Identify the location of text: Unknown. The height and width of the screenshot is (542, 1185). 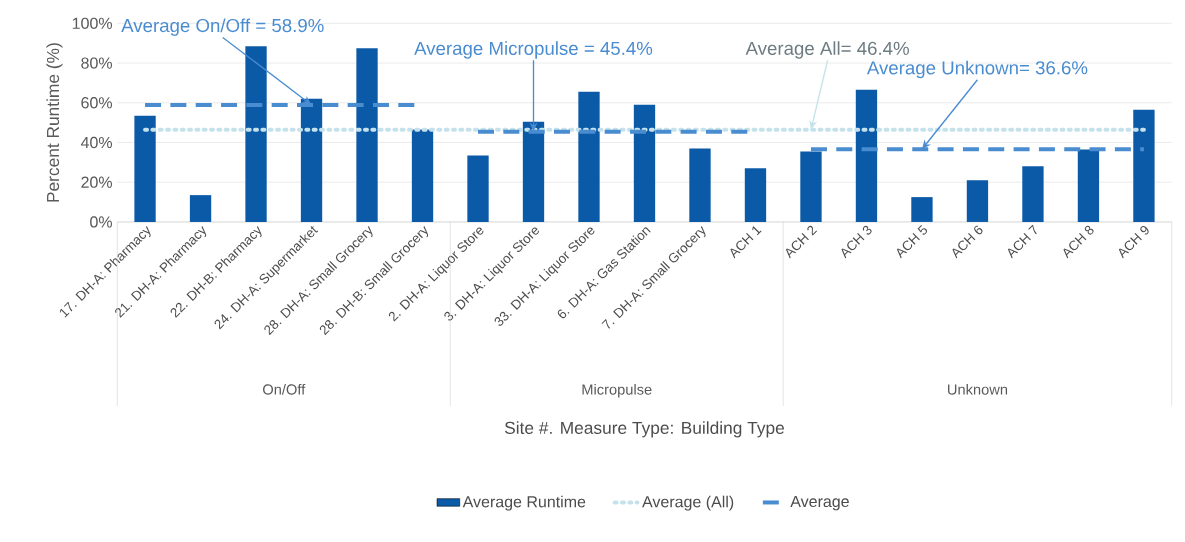
(978, 389).